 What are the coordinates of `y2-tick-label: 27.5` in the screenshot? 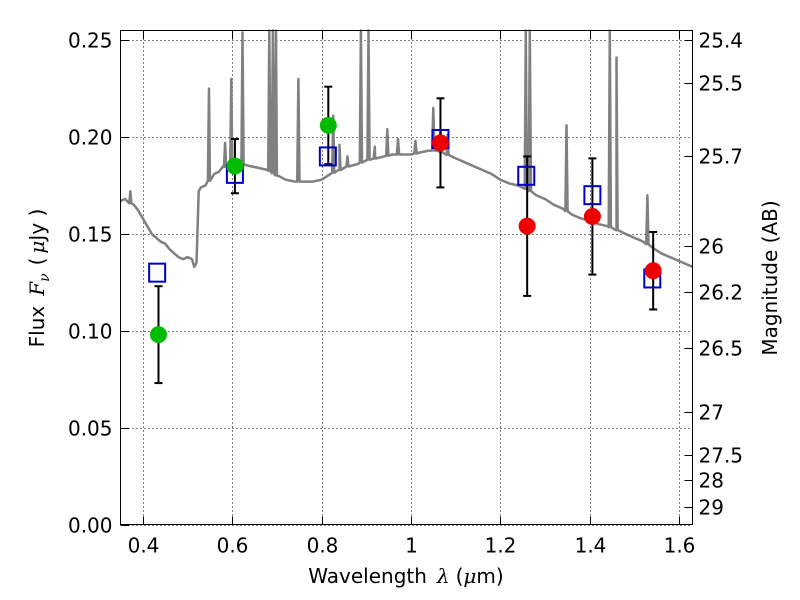 It's located at (721, 456).